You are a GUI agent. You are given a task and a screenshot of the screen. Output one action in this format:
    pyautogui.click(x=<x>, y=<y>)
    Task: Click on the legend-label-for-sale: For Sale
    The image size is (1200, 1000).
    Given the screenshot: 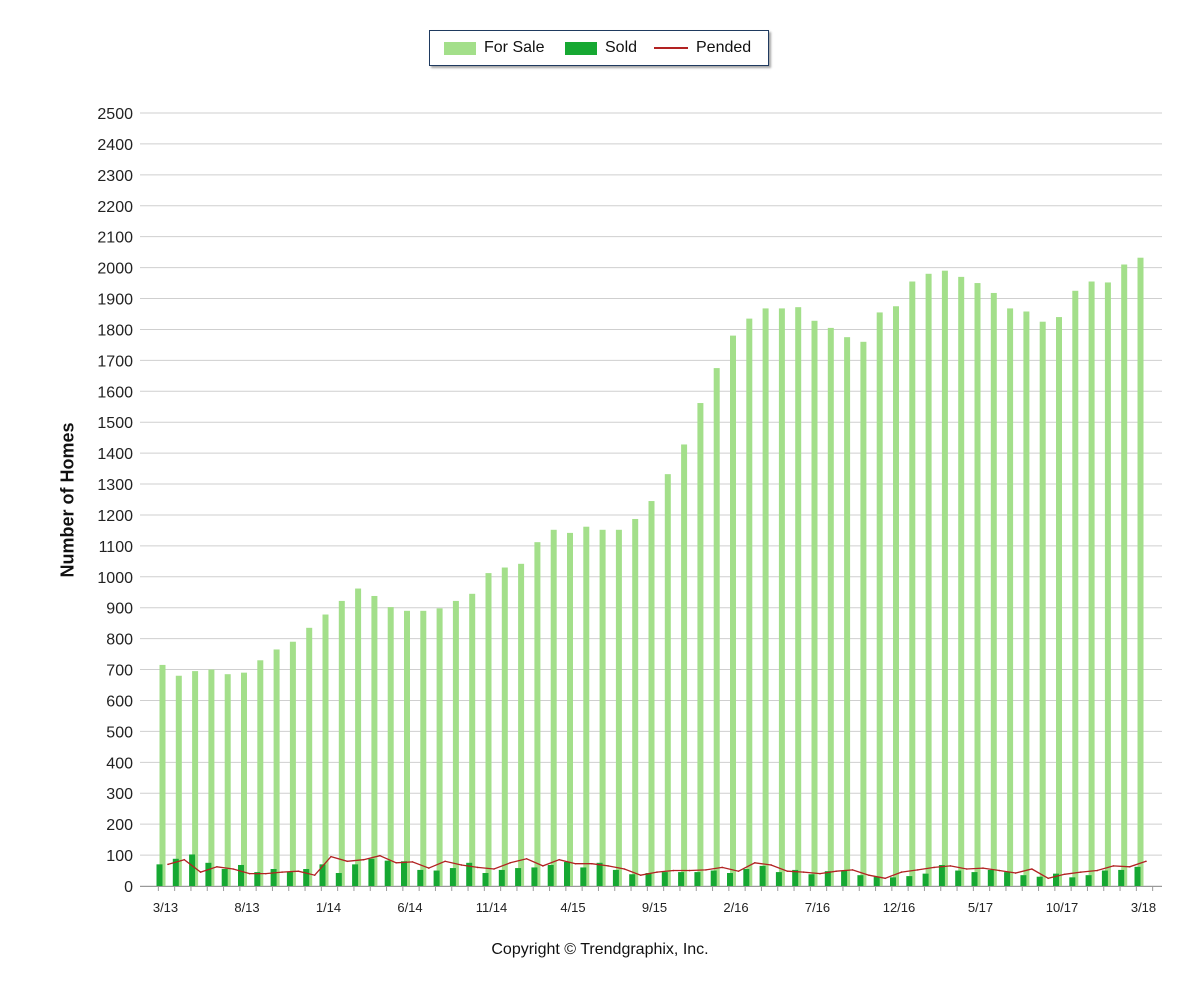 What is the action you would take?
    pyautogui.click(x=514, y=47)
    